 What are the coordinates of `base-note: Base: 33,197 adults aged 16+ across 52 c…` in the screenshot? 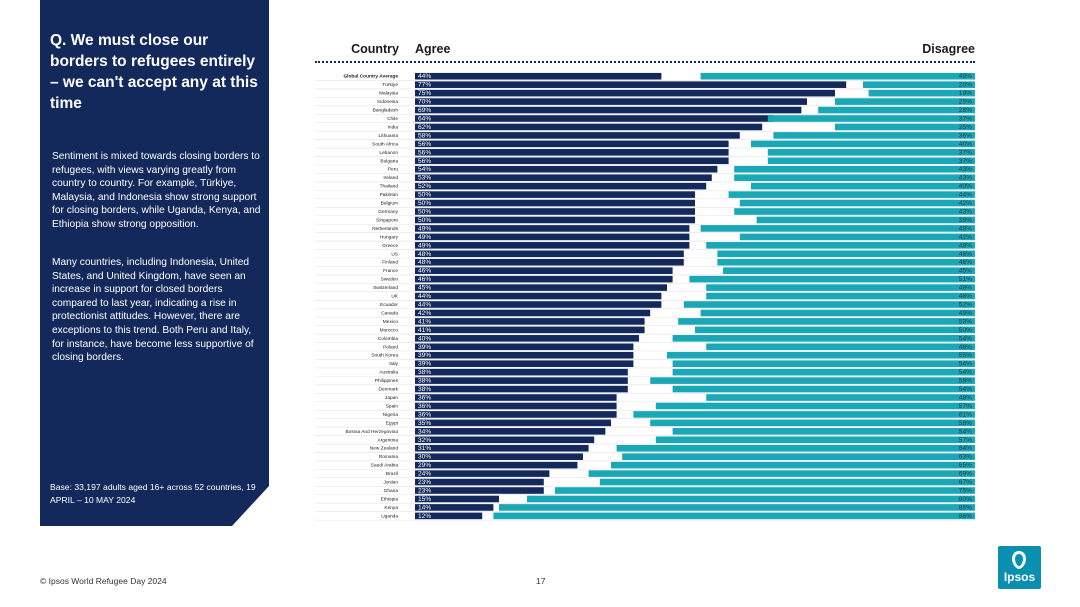 It's located at (153, 493).